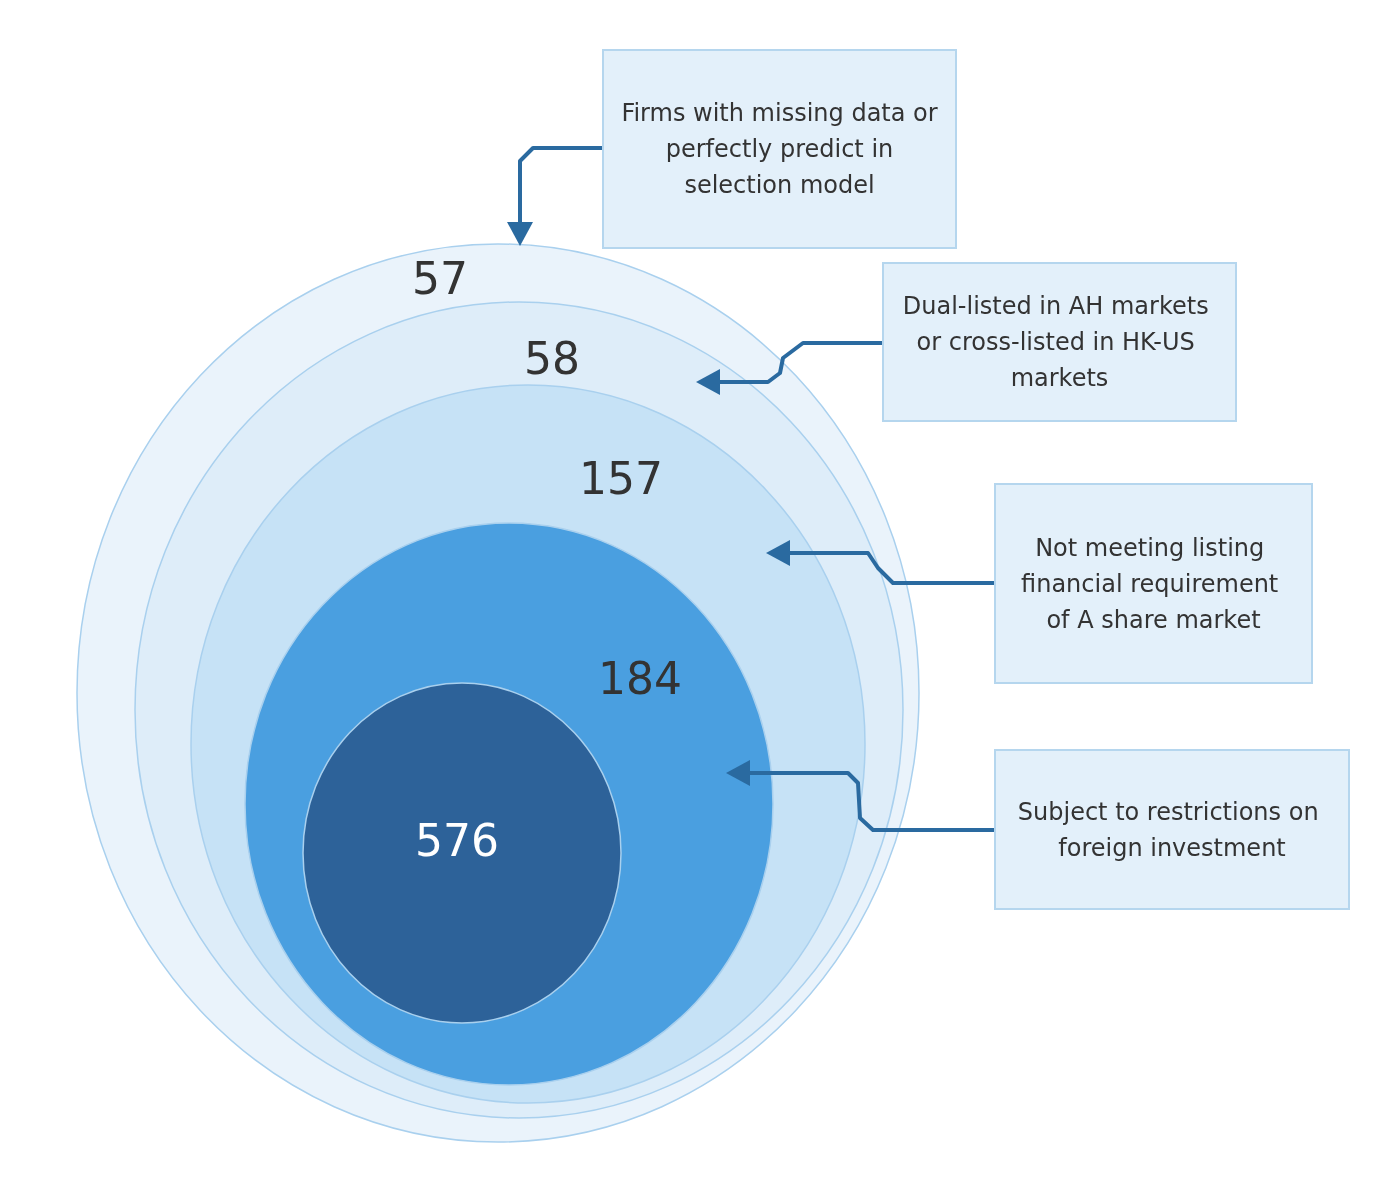 Image resolution: width=1379 pixels, height=1179 pixels. Describe the element at coordinates (440, 278) in the screenshot. I see `data-label: 57` at that location.